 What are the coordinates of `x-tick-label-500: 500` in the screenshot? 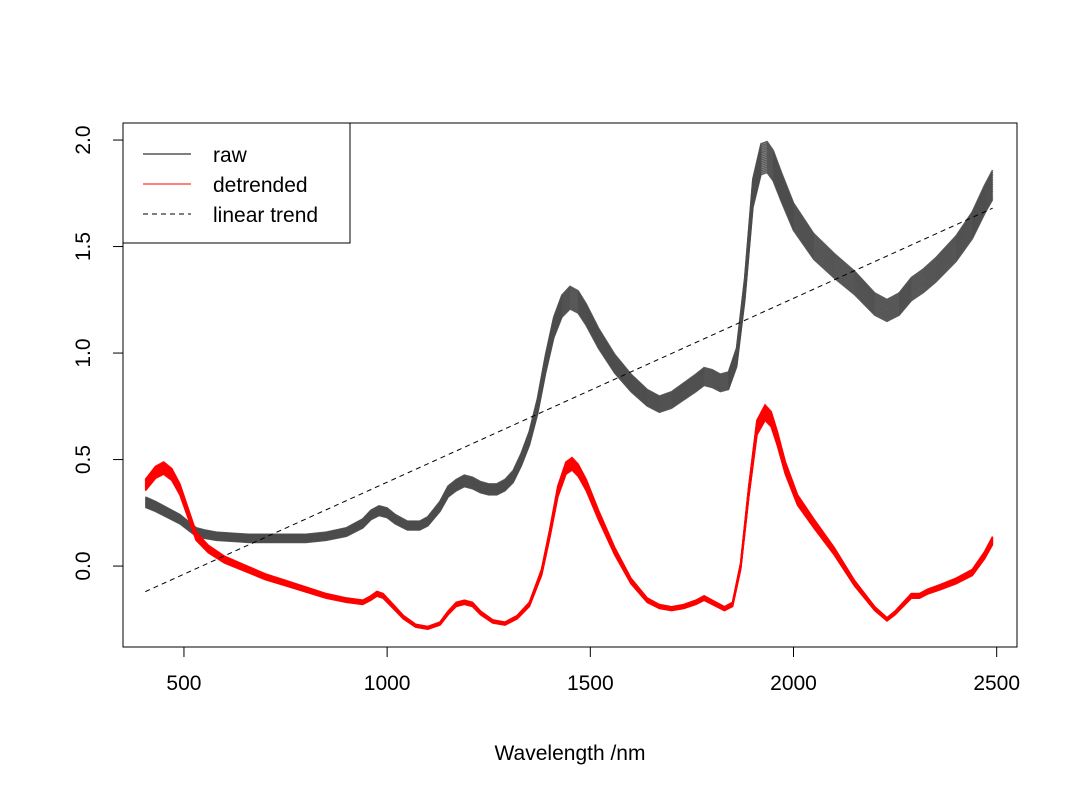 It's located at (183, 683).